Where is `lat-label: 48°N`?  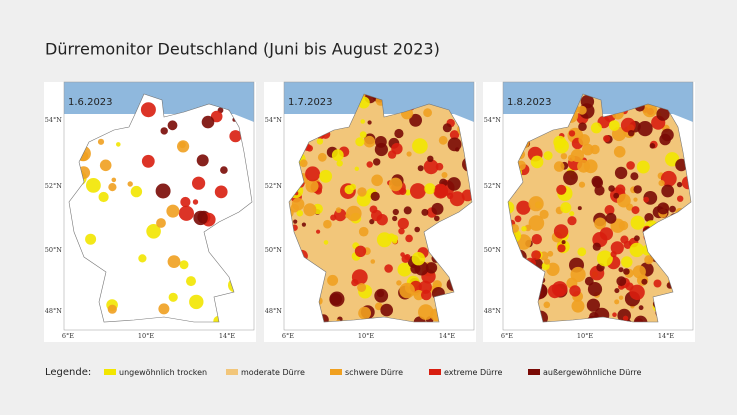 lat-label: 48°N is located at coordinates (54, 311).